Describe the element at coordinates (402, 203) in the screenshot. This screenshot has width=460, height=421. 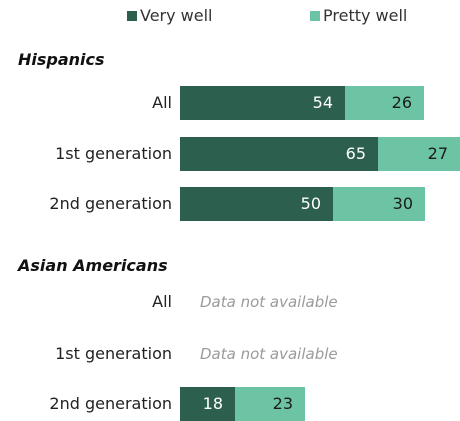
I see `bar-value-label: 30` at that location.